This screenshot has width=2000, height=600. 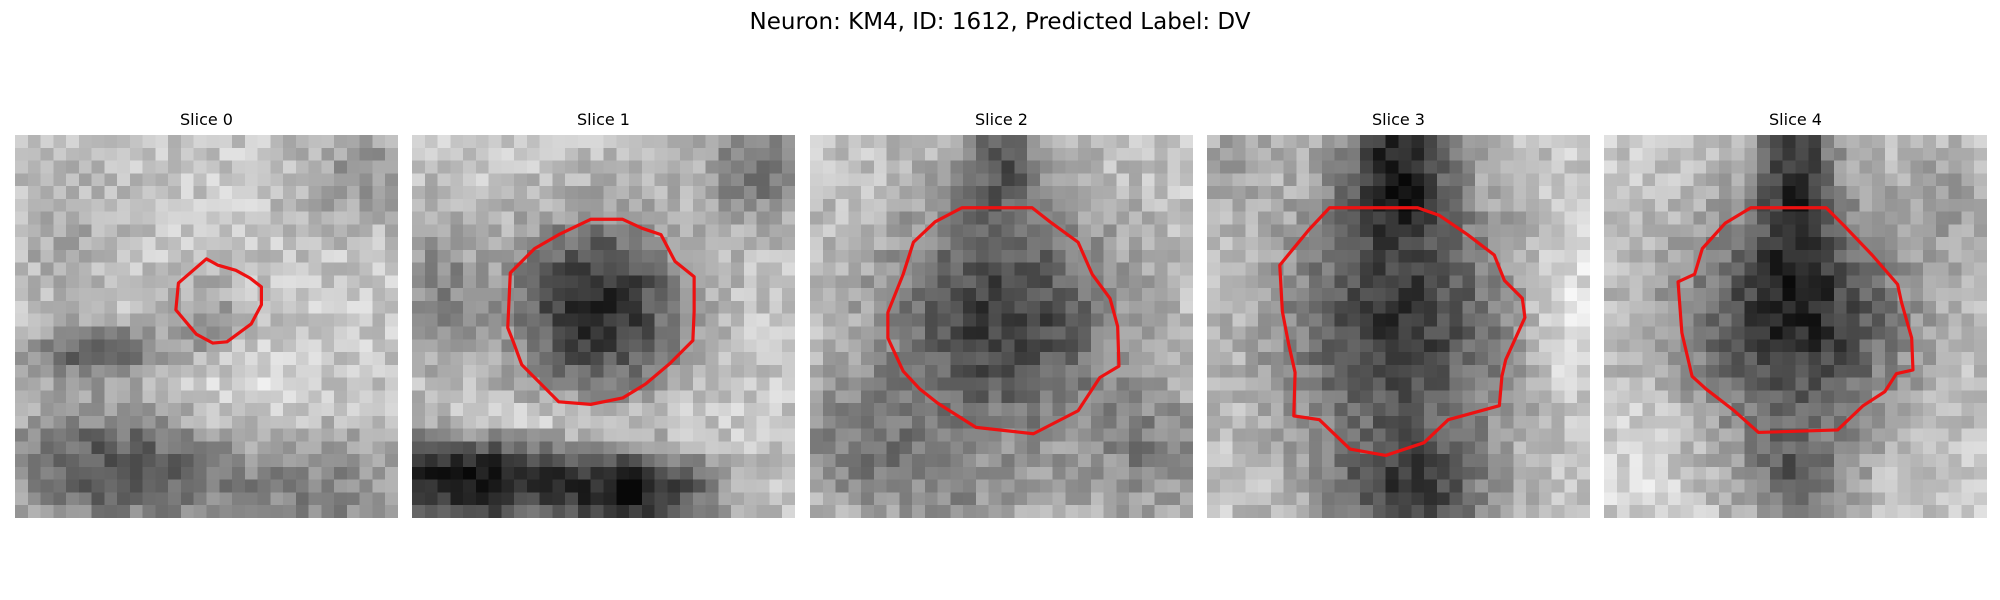 I want to click on slice-panel-1: Slice 1, so click(x=603, y=314).